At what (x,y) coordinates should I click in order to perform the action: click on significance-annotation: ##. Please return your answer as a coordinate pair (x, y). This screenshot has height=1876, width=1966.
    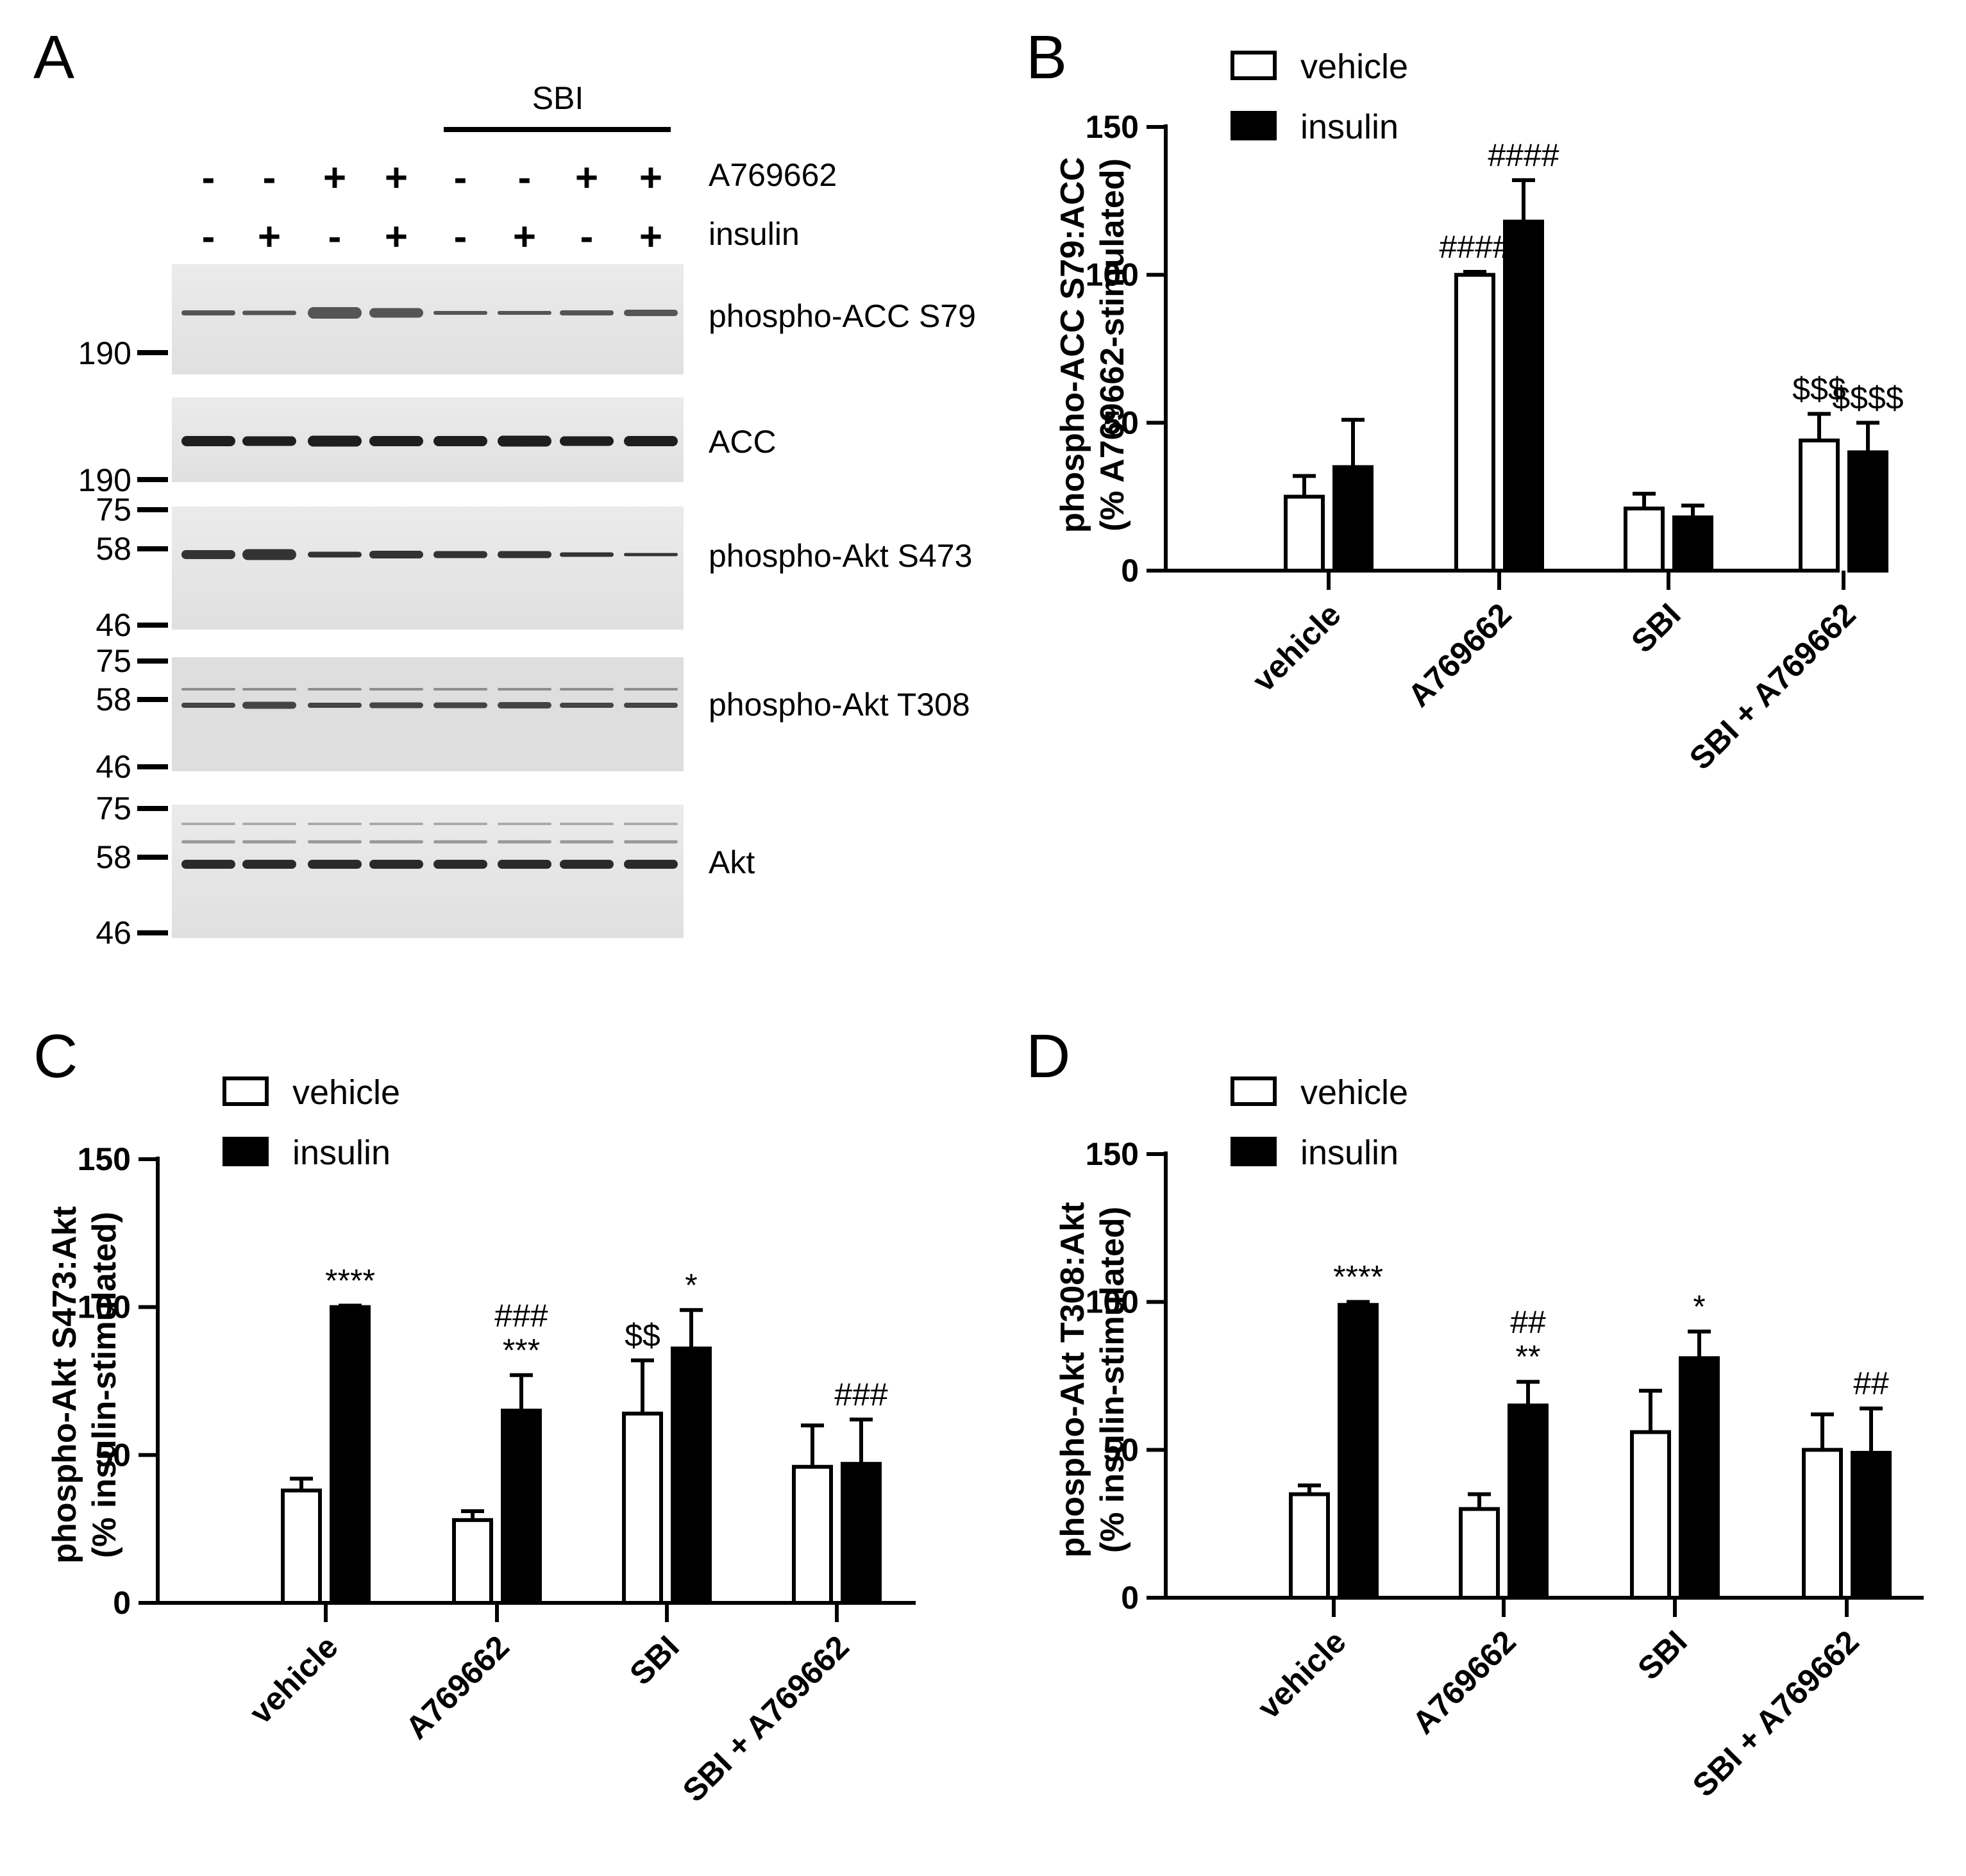
    Looking at the image, I should click on (1528, 1322).